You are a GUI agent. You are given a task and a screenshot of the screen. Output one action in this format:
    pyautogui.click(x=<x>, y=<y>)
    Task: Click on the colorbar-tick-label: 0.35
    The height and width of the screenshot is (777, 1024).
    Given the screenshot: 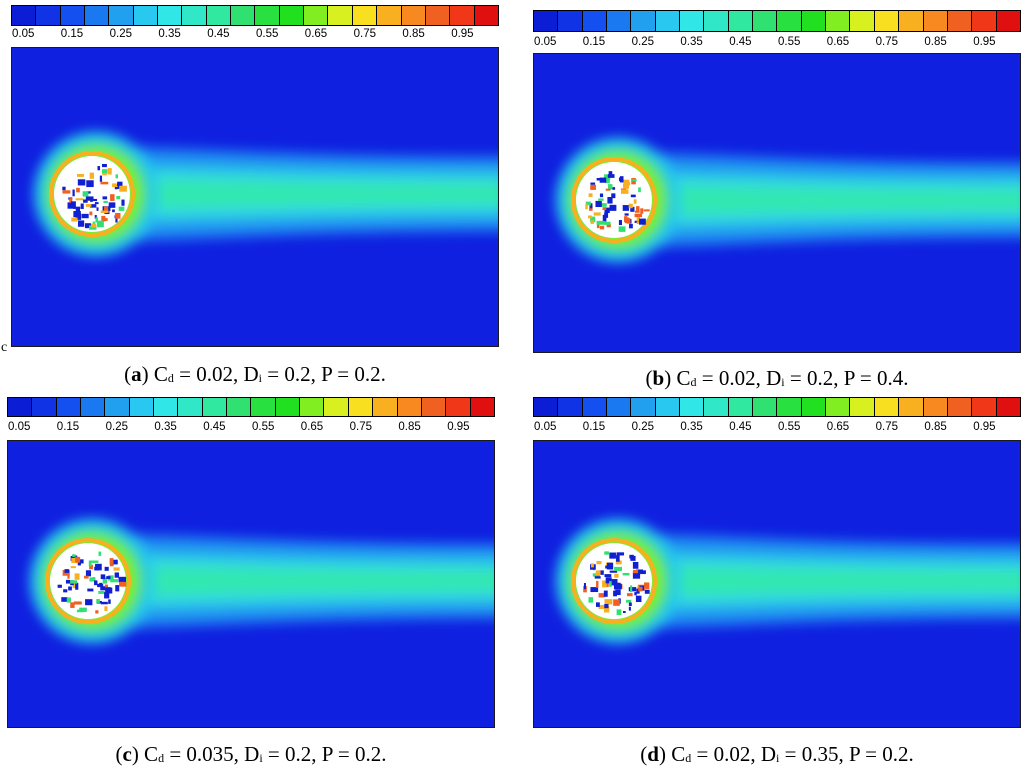 What is the action you would take?
    pyautogui.click(x=169, y=34)
    